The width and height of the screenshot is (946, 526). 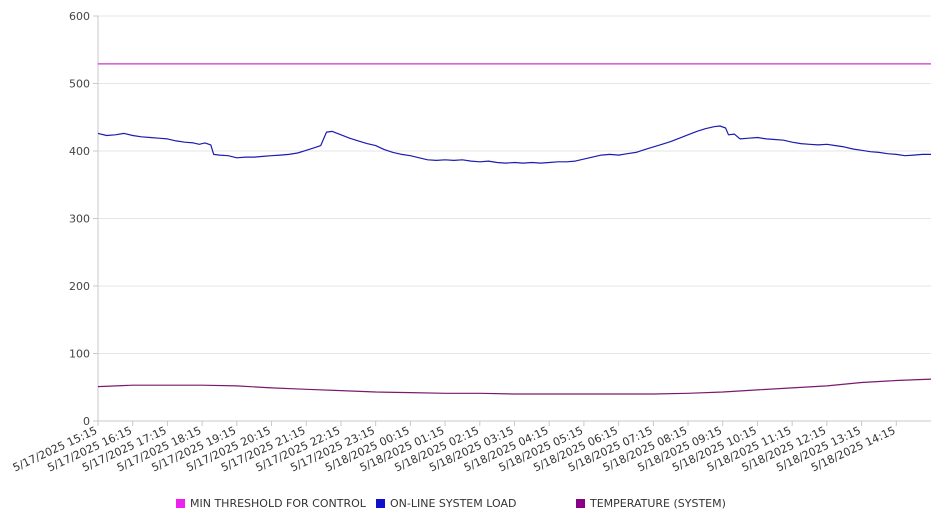 I want to click on y-axis-tick-labels: 0 100 200 300 400 500 600, so click(x=79, y=219).